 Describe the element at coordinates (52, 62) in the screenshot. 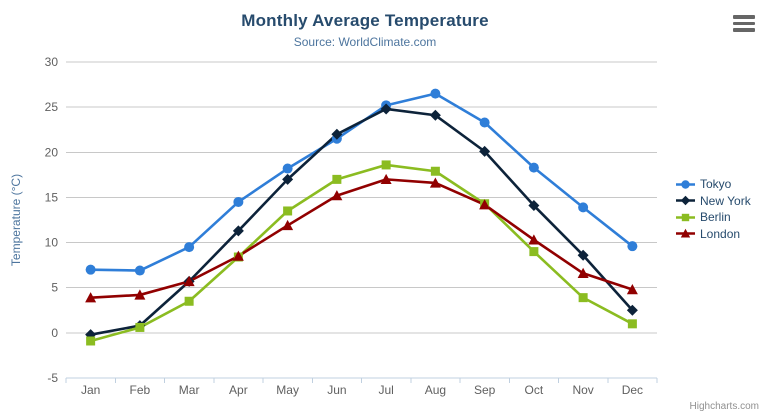

I see `svg-text: 30` at that location.